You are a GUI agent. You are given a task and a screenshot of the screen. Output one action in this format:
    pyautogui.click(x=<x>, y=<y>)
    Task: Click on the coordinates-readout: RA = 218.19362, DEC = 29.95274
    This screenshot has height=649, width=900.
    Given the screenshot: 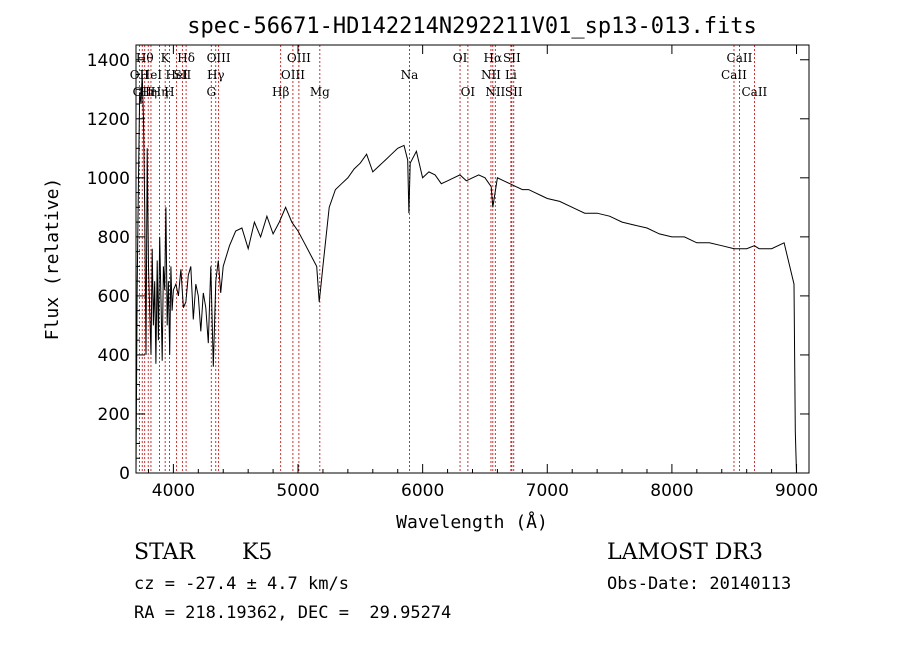 What is the action you would take?
    pyautogui.click(x=293, y=613)
    